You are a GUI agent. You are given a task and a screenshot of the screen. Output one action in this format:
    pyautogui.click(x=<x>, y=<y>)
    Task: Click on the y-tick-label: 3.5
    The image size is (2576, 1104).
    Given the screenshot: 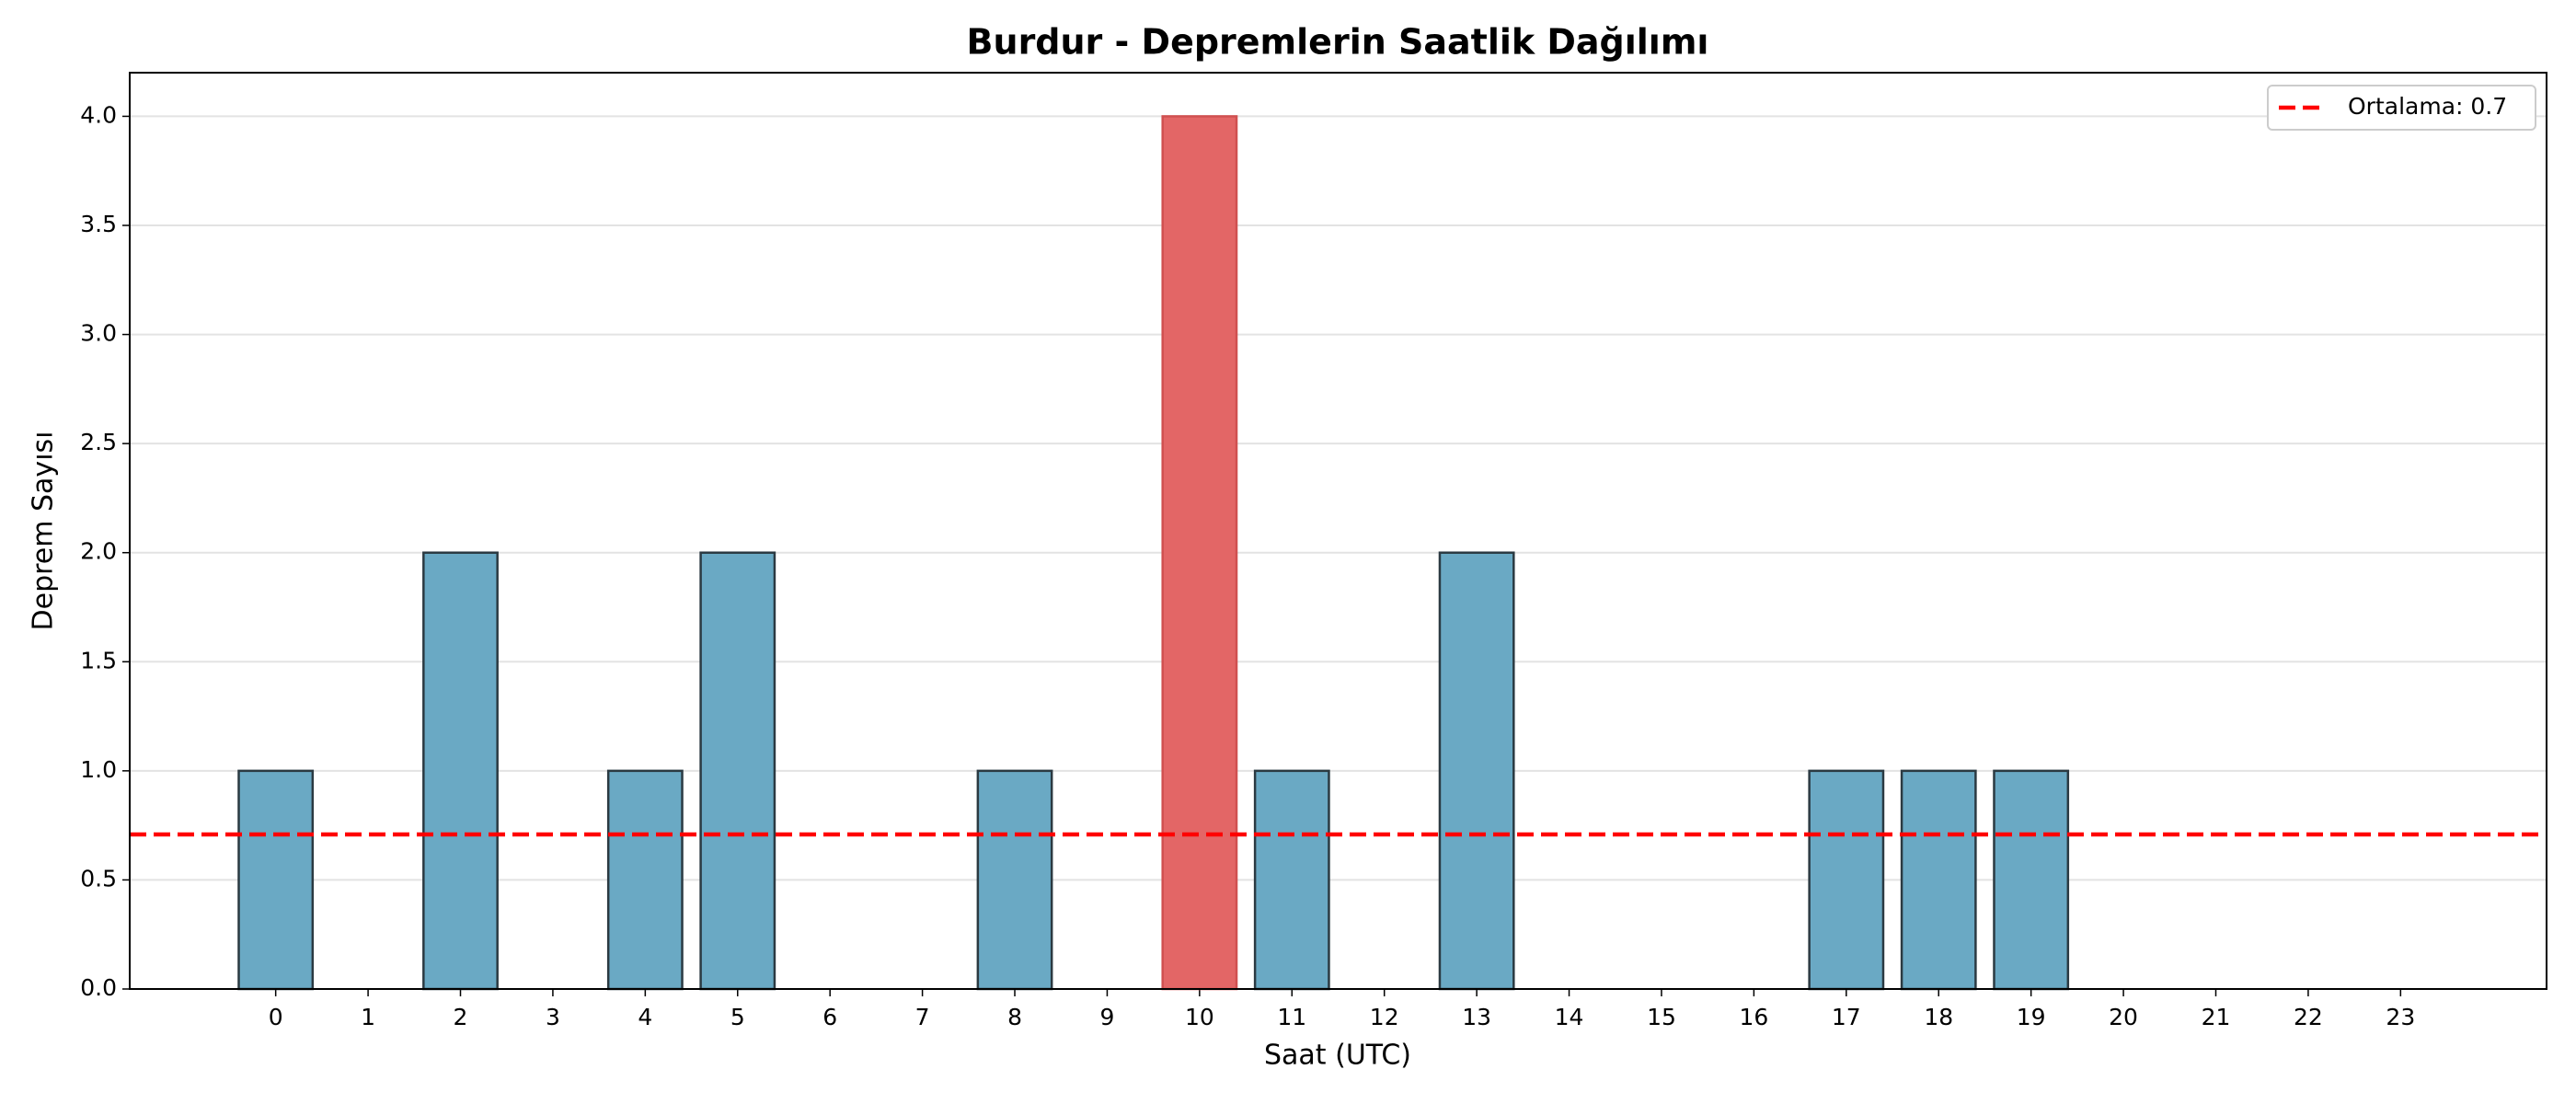 What is the action you would take?
    pyautogui.click(x=98, y=224)
    